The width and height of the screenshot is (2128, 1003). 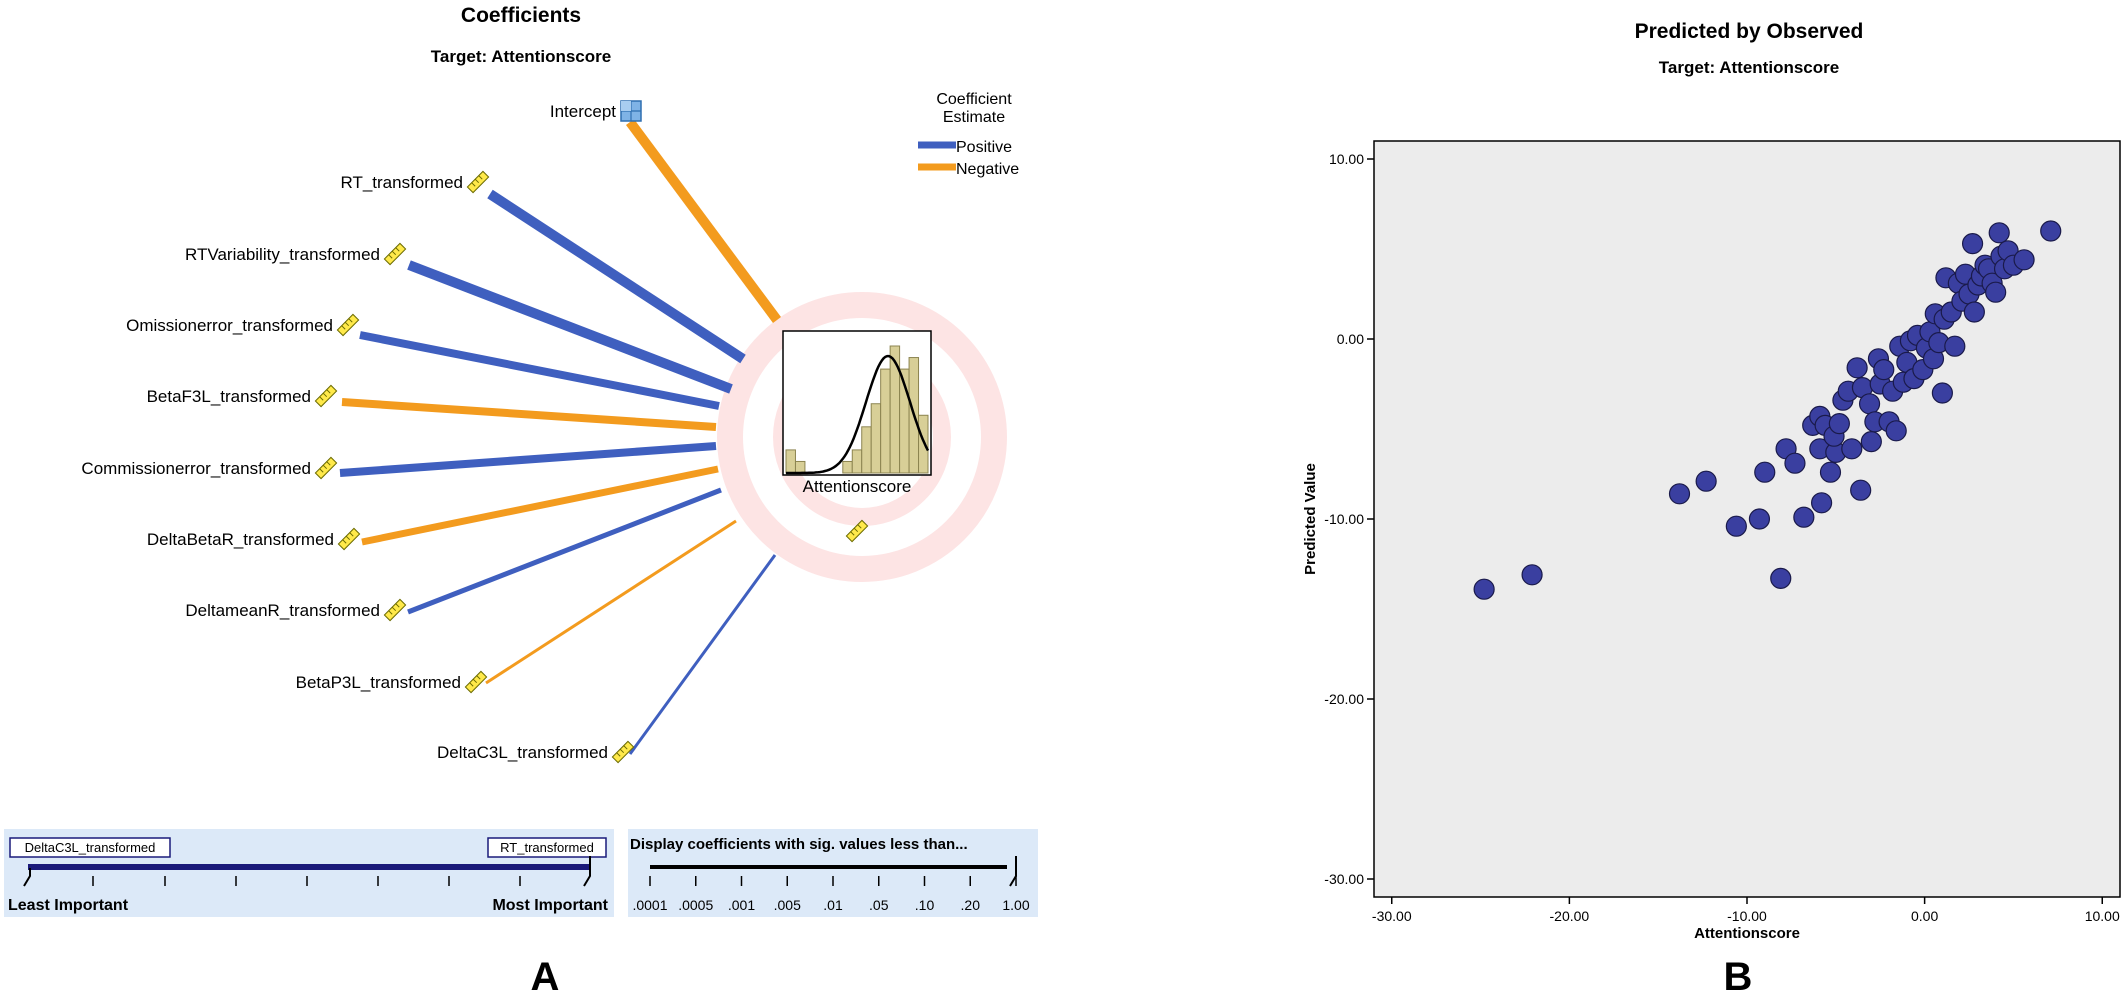 What do you see at coordinates (1570, 916) in the screenshot?
I see `x-tick-label: -20.00` at bounding box center [1570, 916].